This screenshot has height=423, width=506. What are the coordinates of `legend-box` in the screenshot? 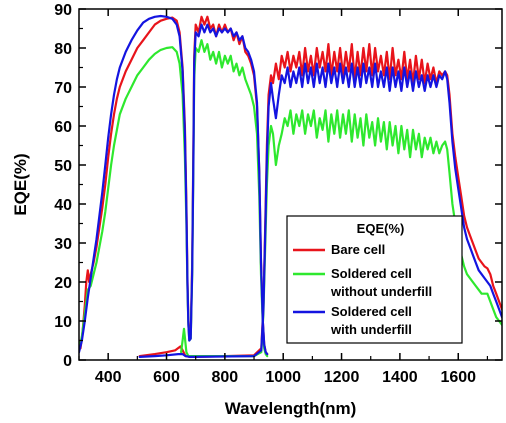 It's located at (374, 279).